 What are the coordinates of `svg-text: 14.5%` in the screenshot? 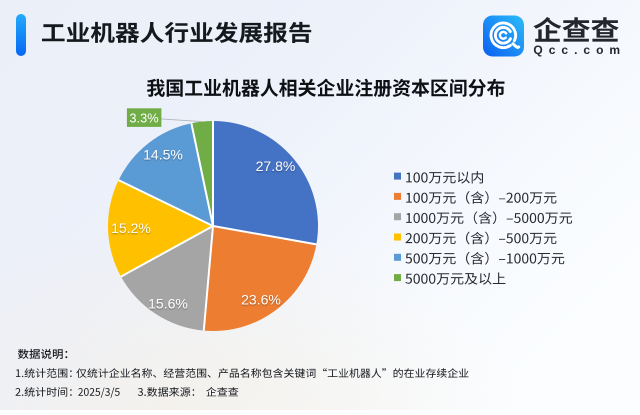 It's located at (163, 154).